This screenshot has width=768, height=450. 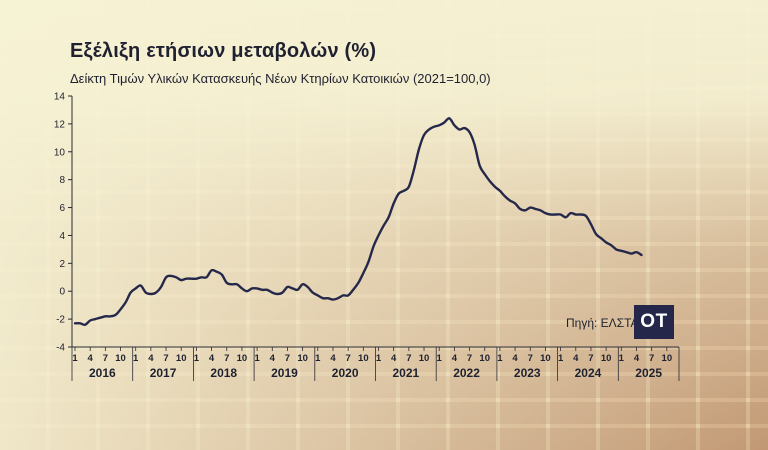 What do you see at coordinates (62, 208) in the screenshot?
I see `y-tick-label: 6` at bounding box center [62, 208].